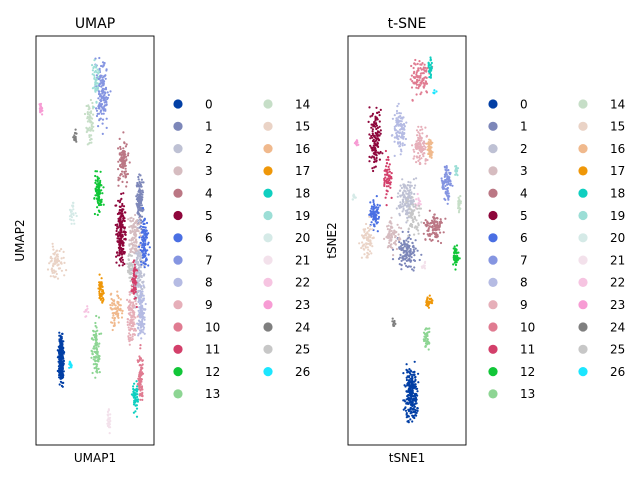 The width and height of the screenshot is (640, 480). Describe the element at coordinates (430, 67) in the screenshot. I see `cluster-18-points` at that location.